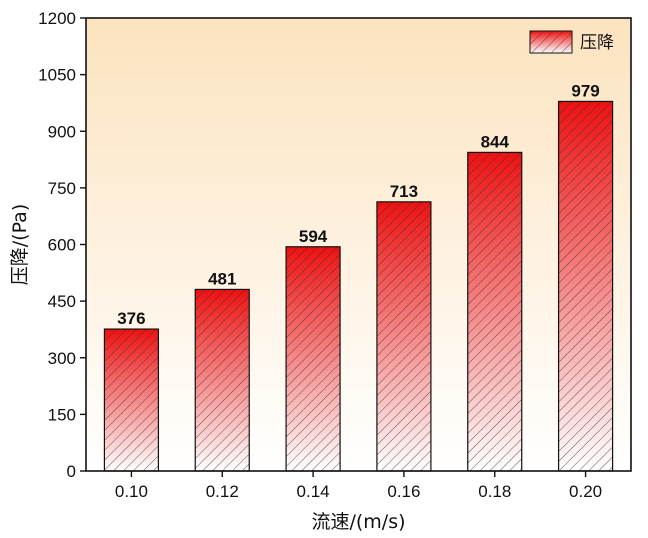 This screenshot has height=538, width=648. I want to click on x-tick-label: 0.16, so click(403, 491).